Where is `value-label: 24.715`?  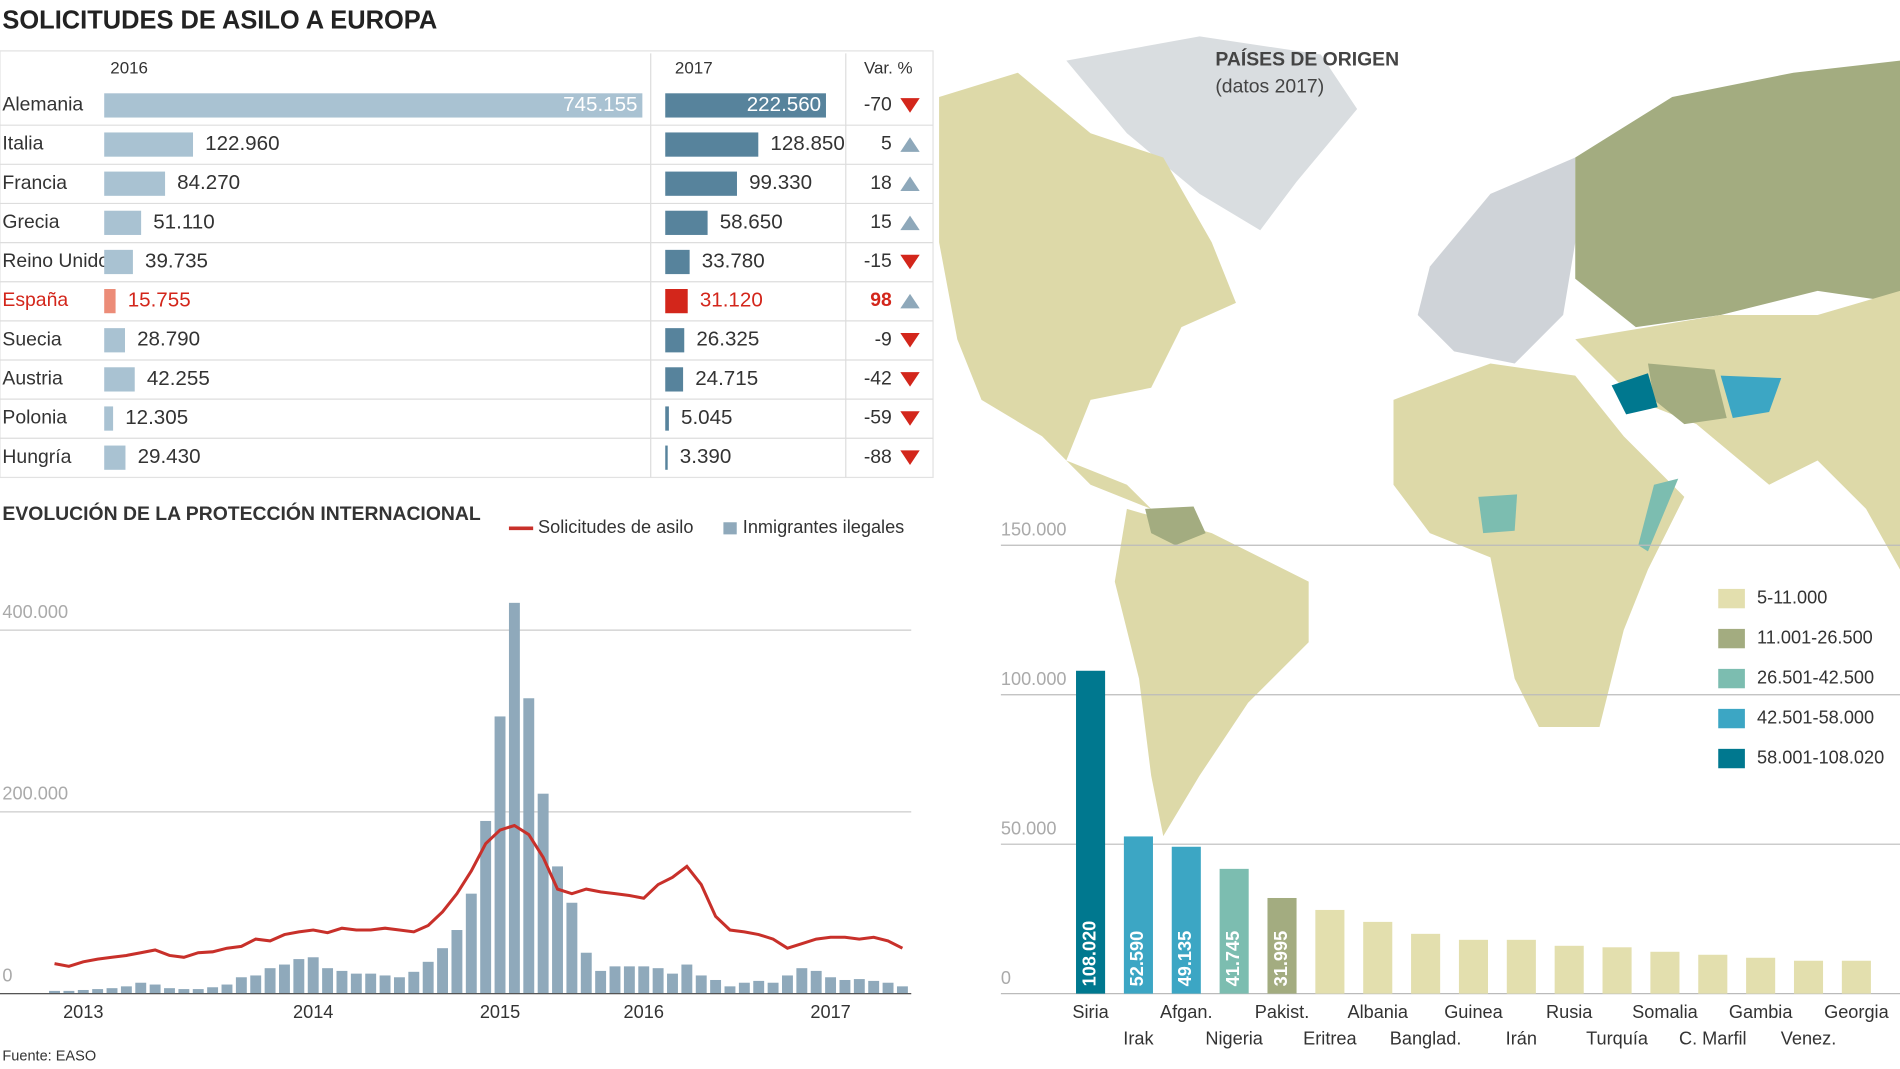 value-label: 24.715 is located at coordinates (726, 378).